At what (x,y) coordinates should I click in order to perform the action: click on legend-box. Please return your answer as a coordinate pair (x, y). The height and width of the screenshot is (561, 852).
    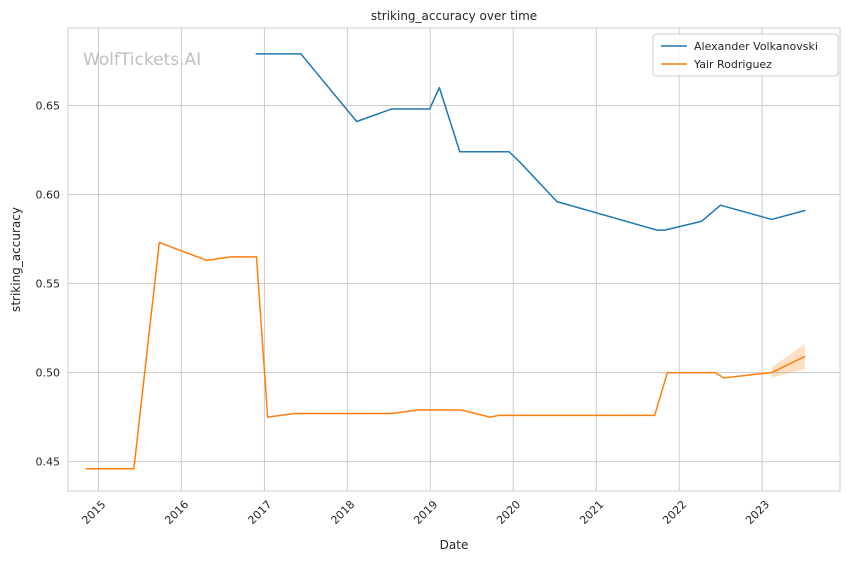
    Looking at the image, I should click on (745, 55).